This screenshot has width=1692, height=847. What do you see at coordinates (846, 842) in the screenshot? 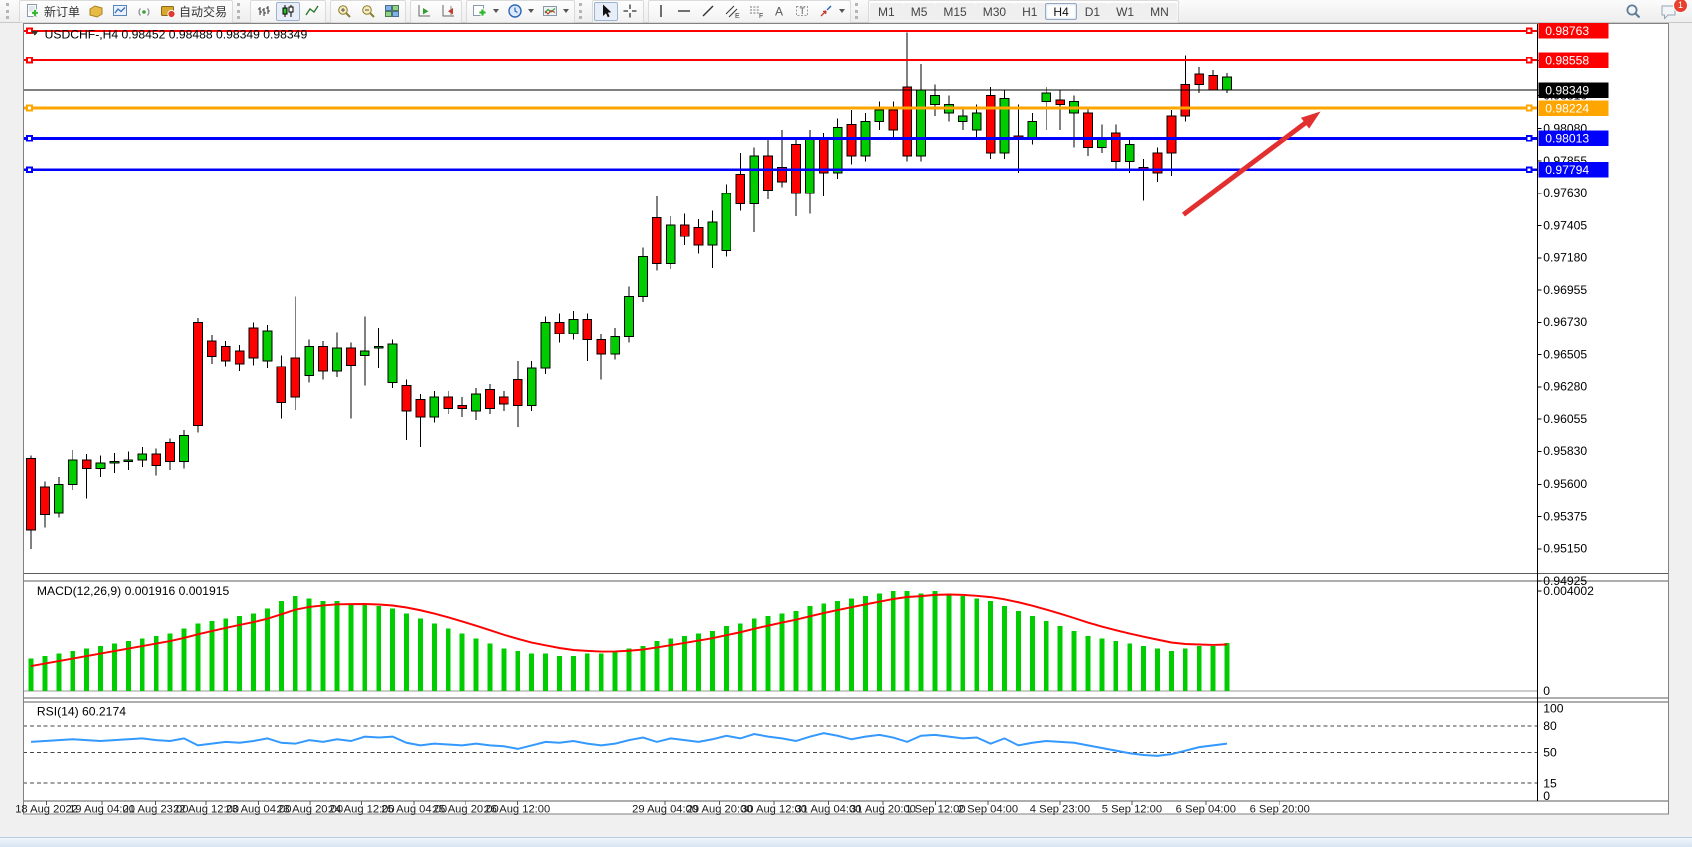
I see `status-bar` at bounding box center [846, 842].